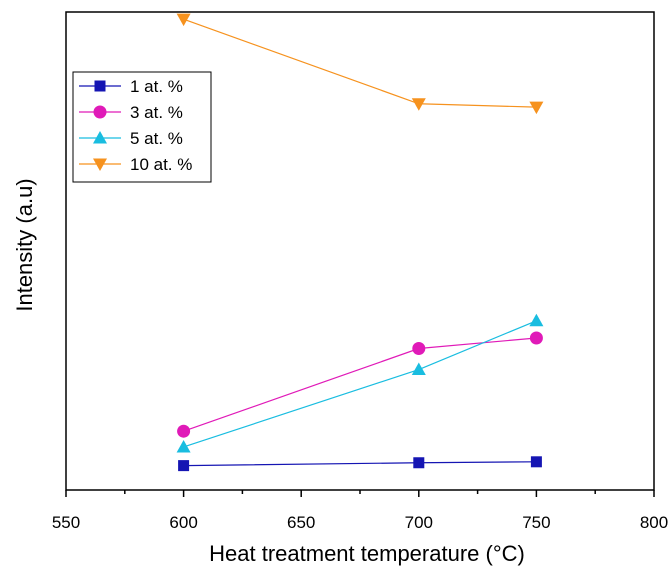 The width and height of the screenshot is (671, 570). I want to click on legend: 1 at. % 3 at. % 5 at. % 10 at. %, so click(142, 127).